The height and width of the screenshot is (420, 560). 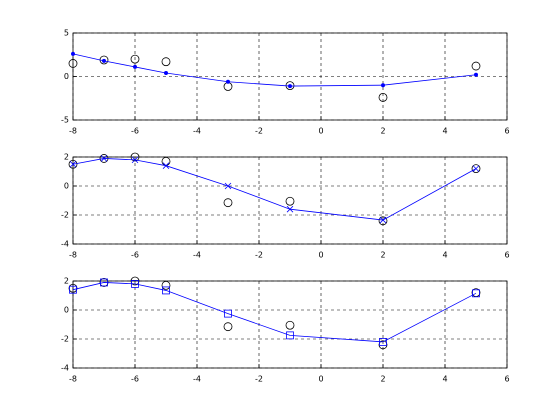 I want to click on y-tick-label: -5, so click(x=65, y=120).